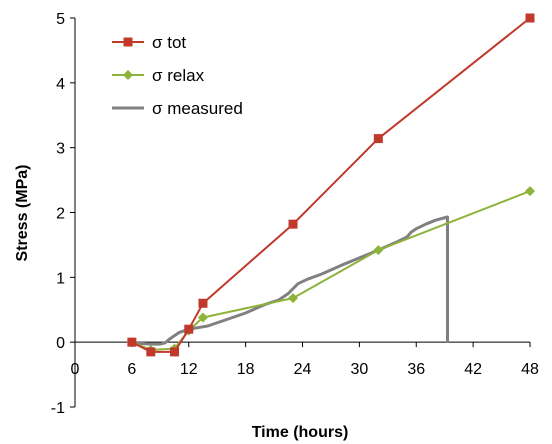 The height and width of the screenshot is (444, 552). I want to click on legend-entry: σ tot, so click(149, 42).